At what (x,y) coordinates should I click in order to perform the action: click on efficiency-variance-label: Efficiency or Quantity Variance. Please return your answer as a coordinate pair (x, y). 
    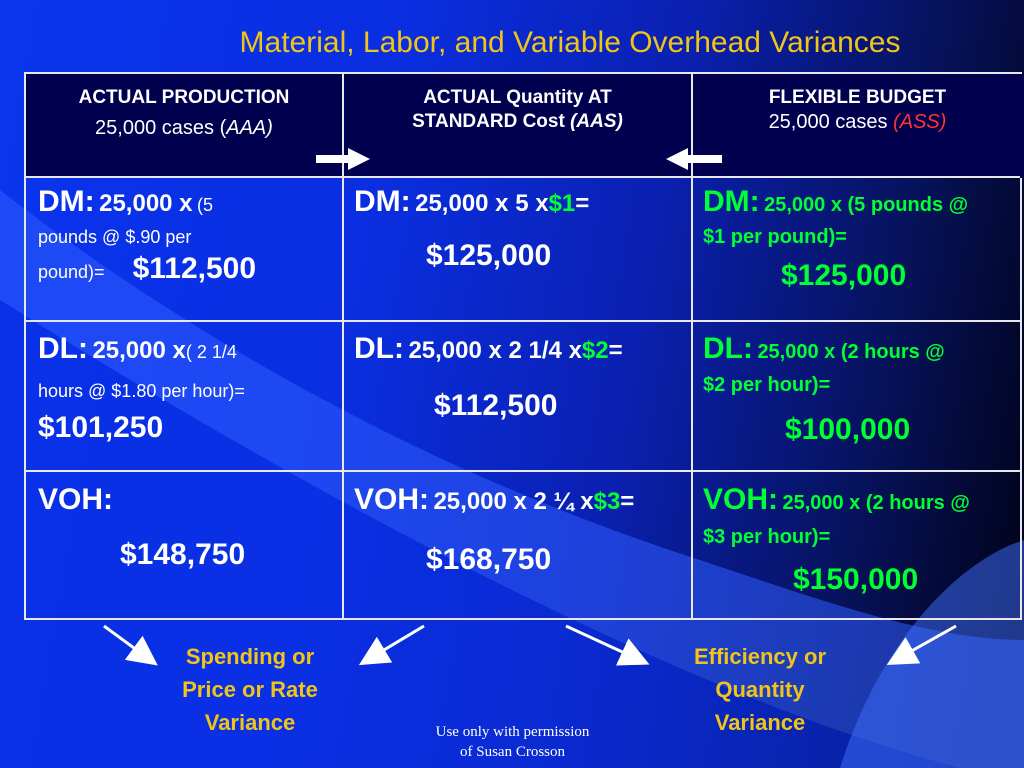
    Looking at the image, I should click on (760, 689).